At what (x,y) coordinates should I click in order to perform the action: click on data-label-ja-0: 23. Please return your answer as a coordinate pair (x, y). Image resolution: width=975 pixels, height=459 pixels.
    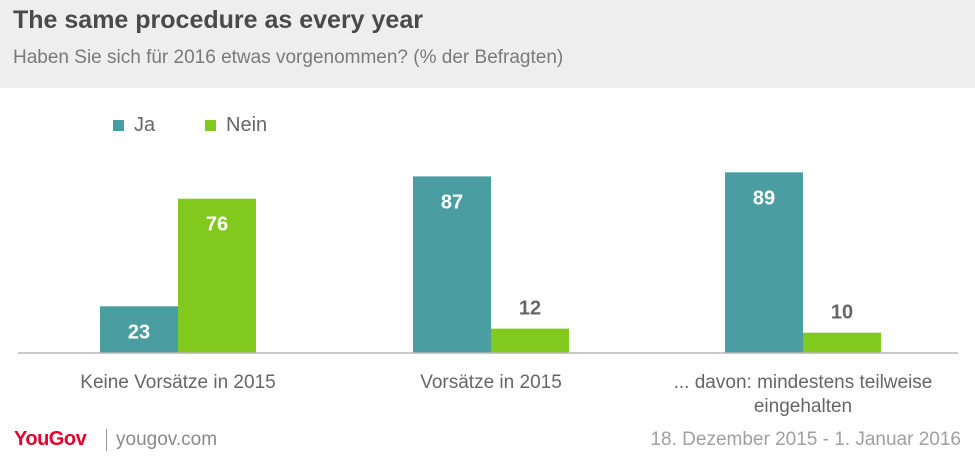
    Looking at the image, I should click on (139, 332).